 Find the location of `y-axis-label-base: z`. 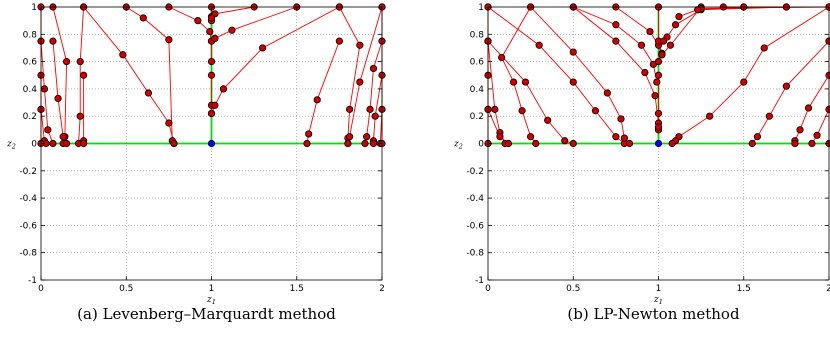

y-axis-label-base: z is located at coordinates (9, 145).